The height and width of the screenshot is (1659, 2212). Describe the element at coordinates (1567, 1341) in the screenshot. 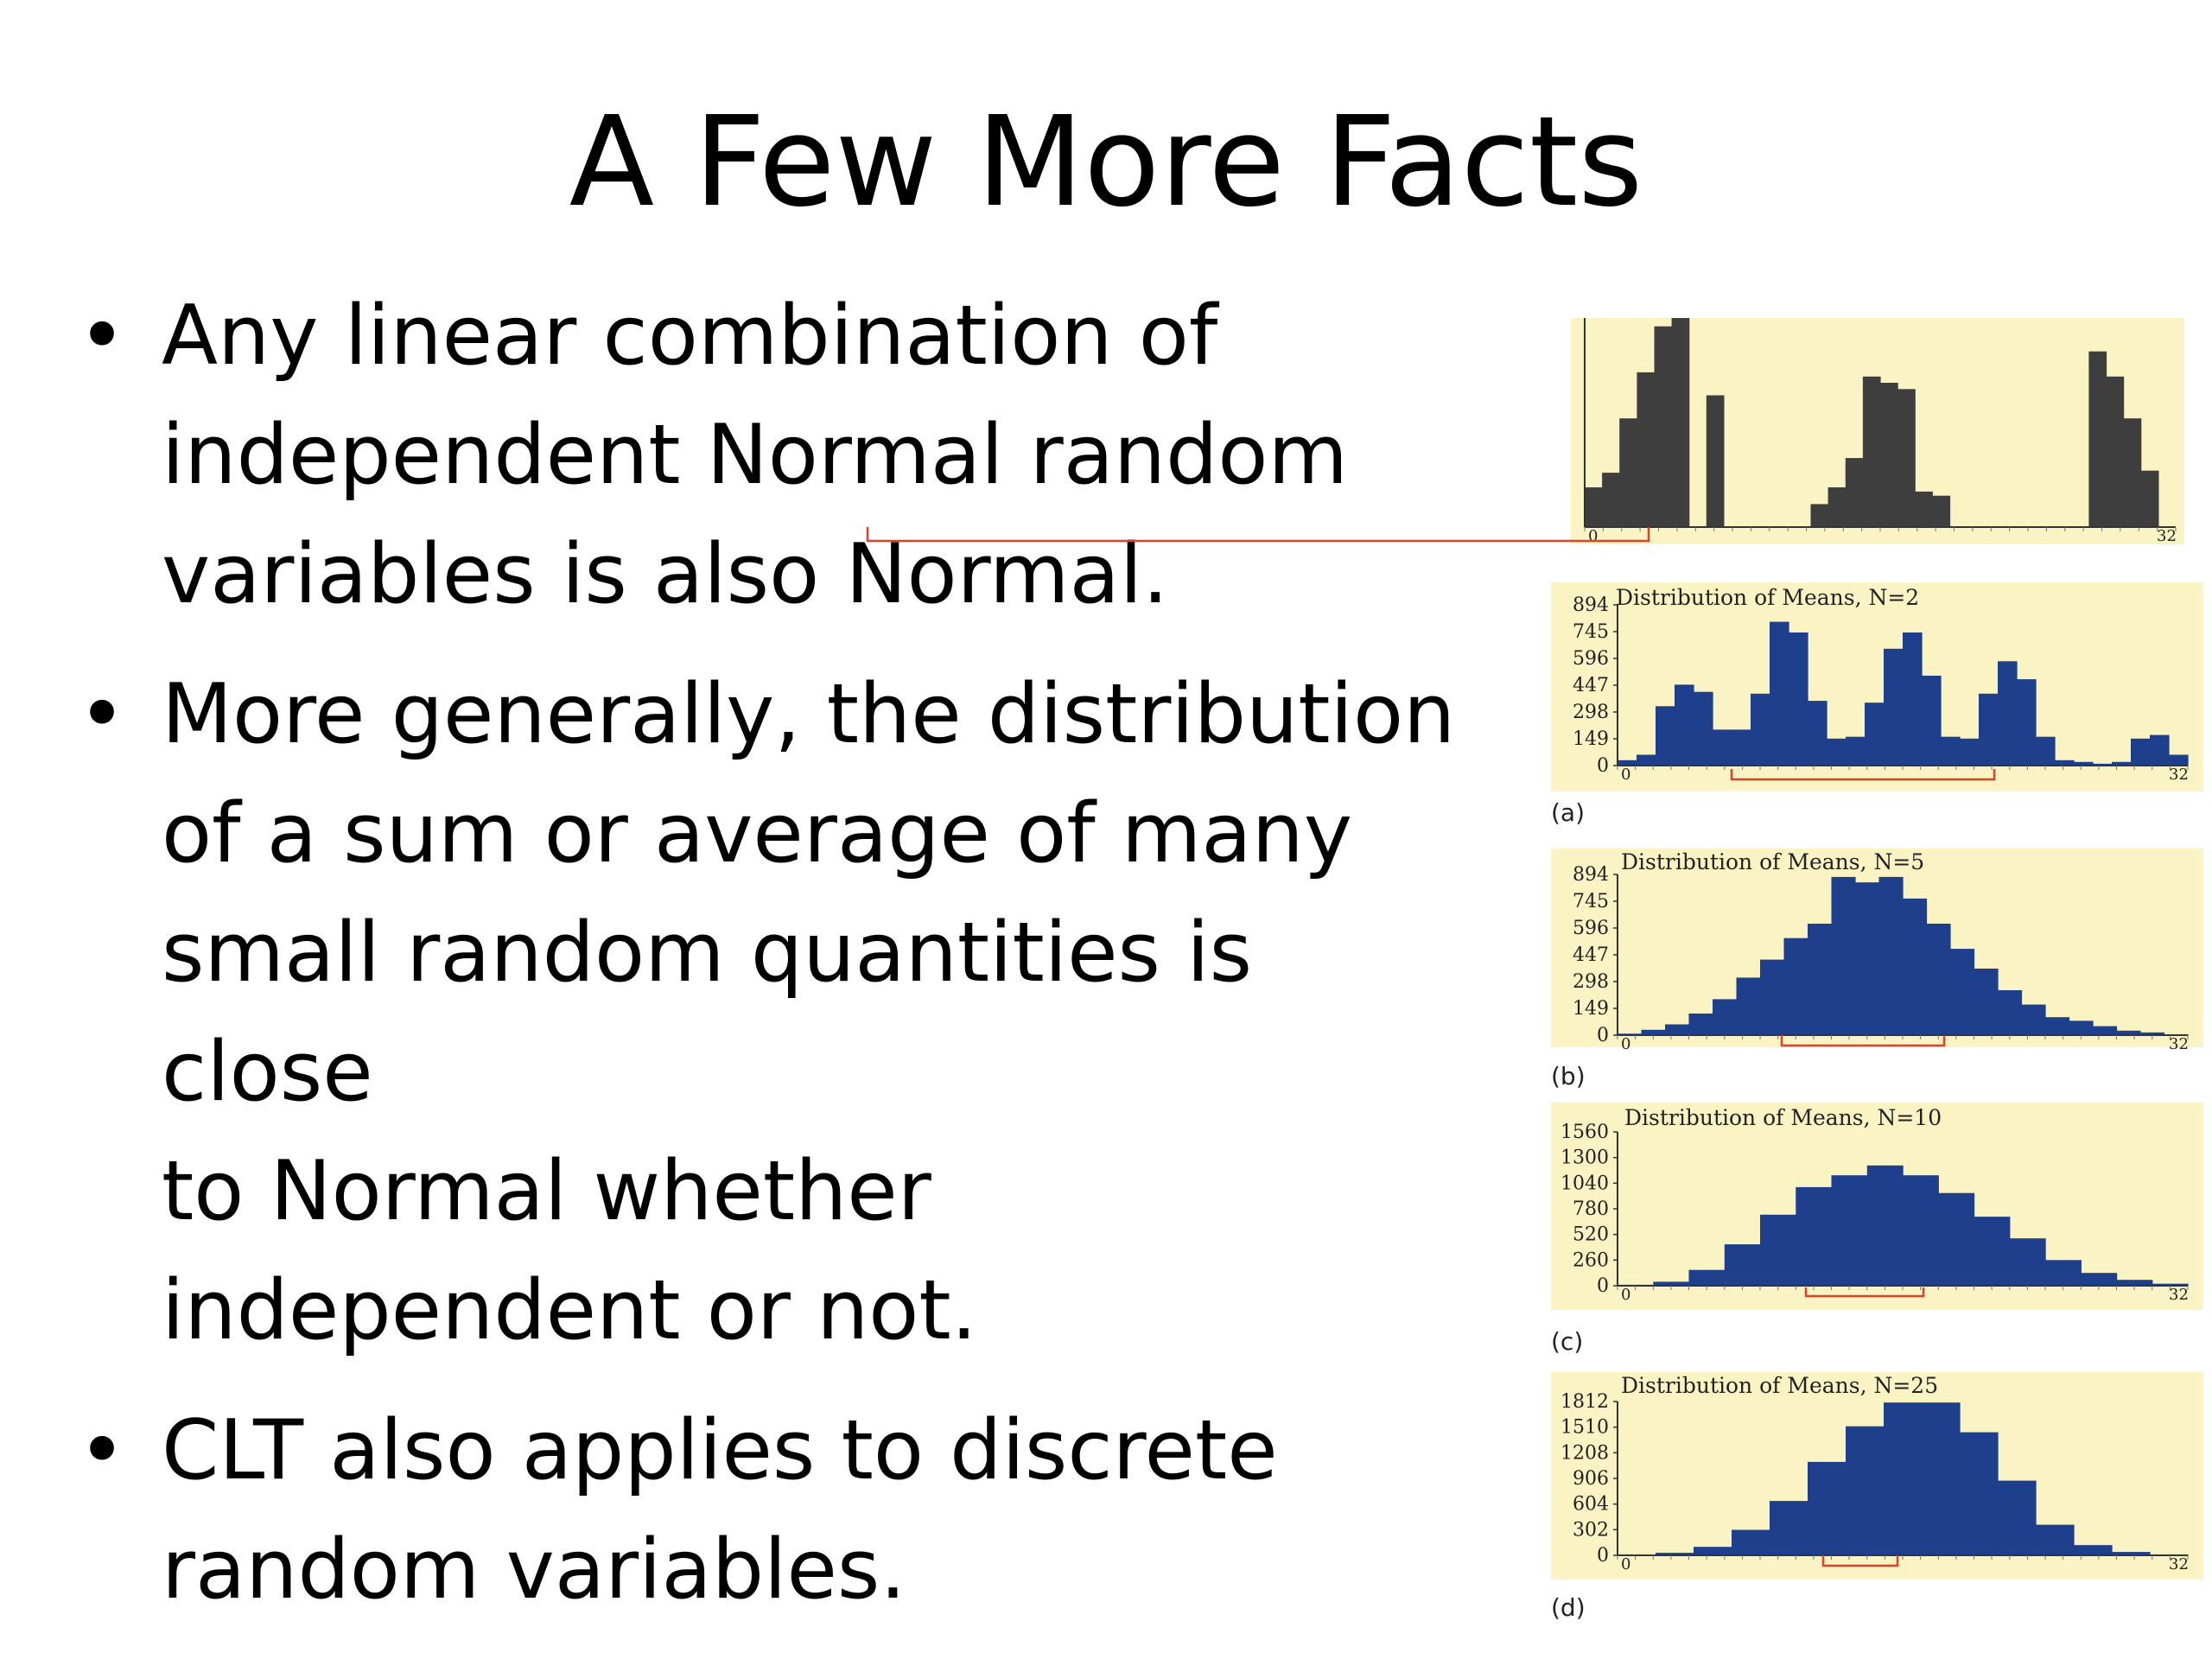

I see `panel-tag: (c)` at that location.